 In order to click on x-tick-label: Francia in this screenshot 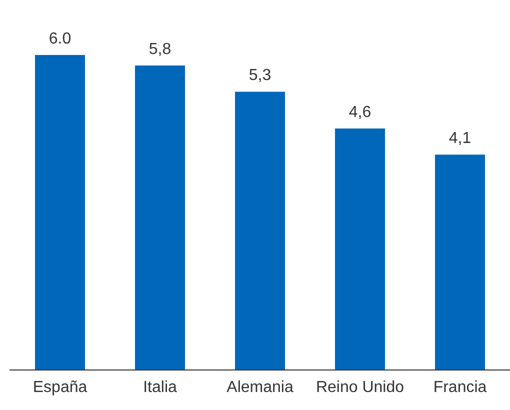, I will do `click(460, 387)`.